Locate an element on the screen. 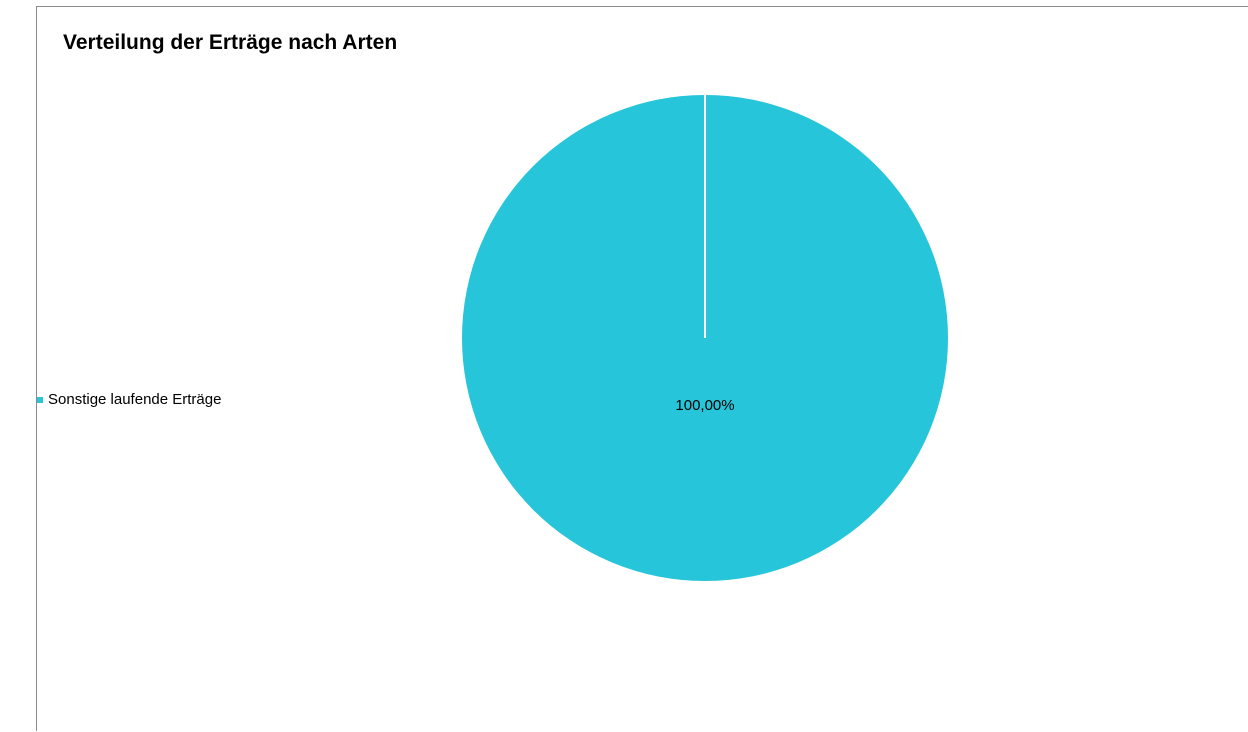 Image resolution: width=1248 pixels, height=732 pixels. chart-title: Verteilung der Erträge nach Arten is located at coordinates (230, 42).